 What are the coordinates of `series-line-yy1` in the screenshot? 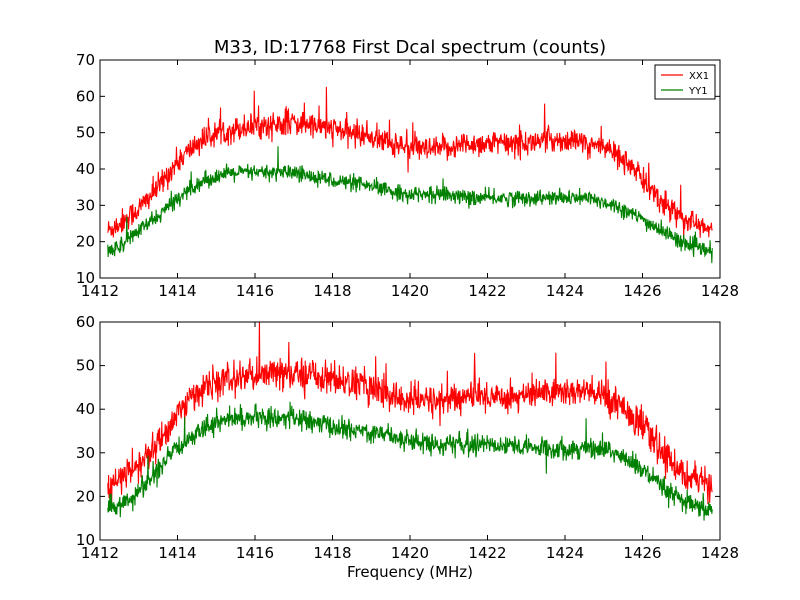 It's located at (410, 205).